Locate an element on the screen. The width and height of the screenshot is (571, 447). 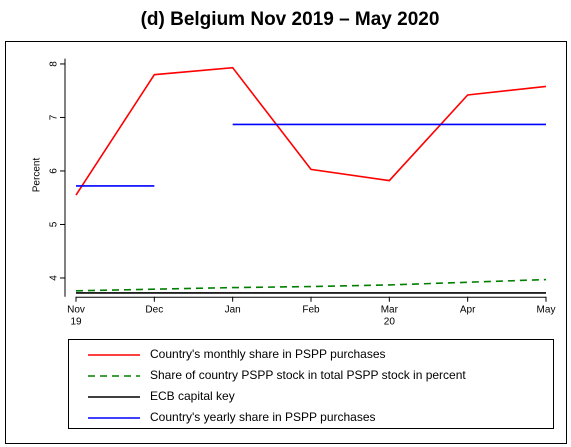
x-tick-label: Nov is located at coordinates (76, 309).